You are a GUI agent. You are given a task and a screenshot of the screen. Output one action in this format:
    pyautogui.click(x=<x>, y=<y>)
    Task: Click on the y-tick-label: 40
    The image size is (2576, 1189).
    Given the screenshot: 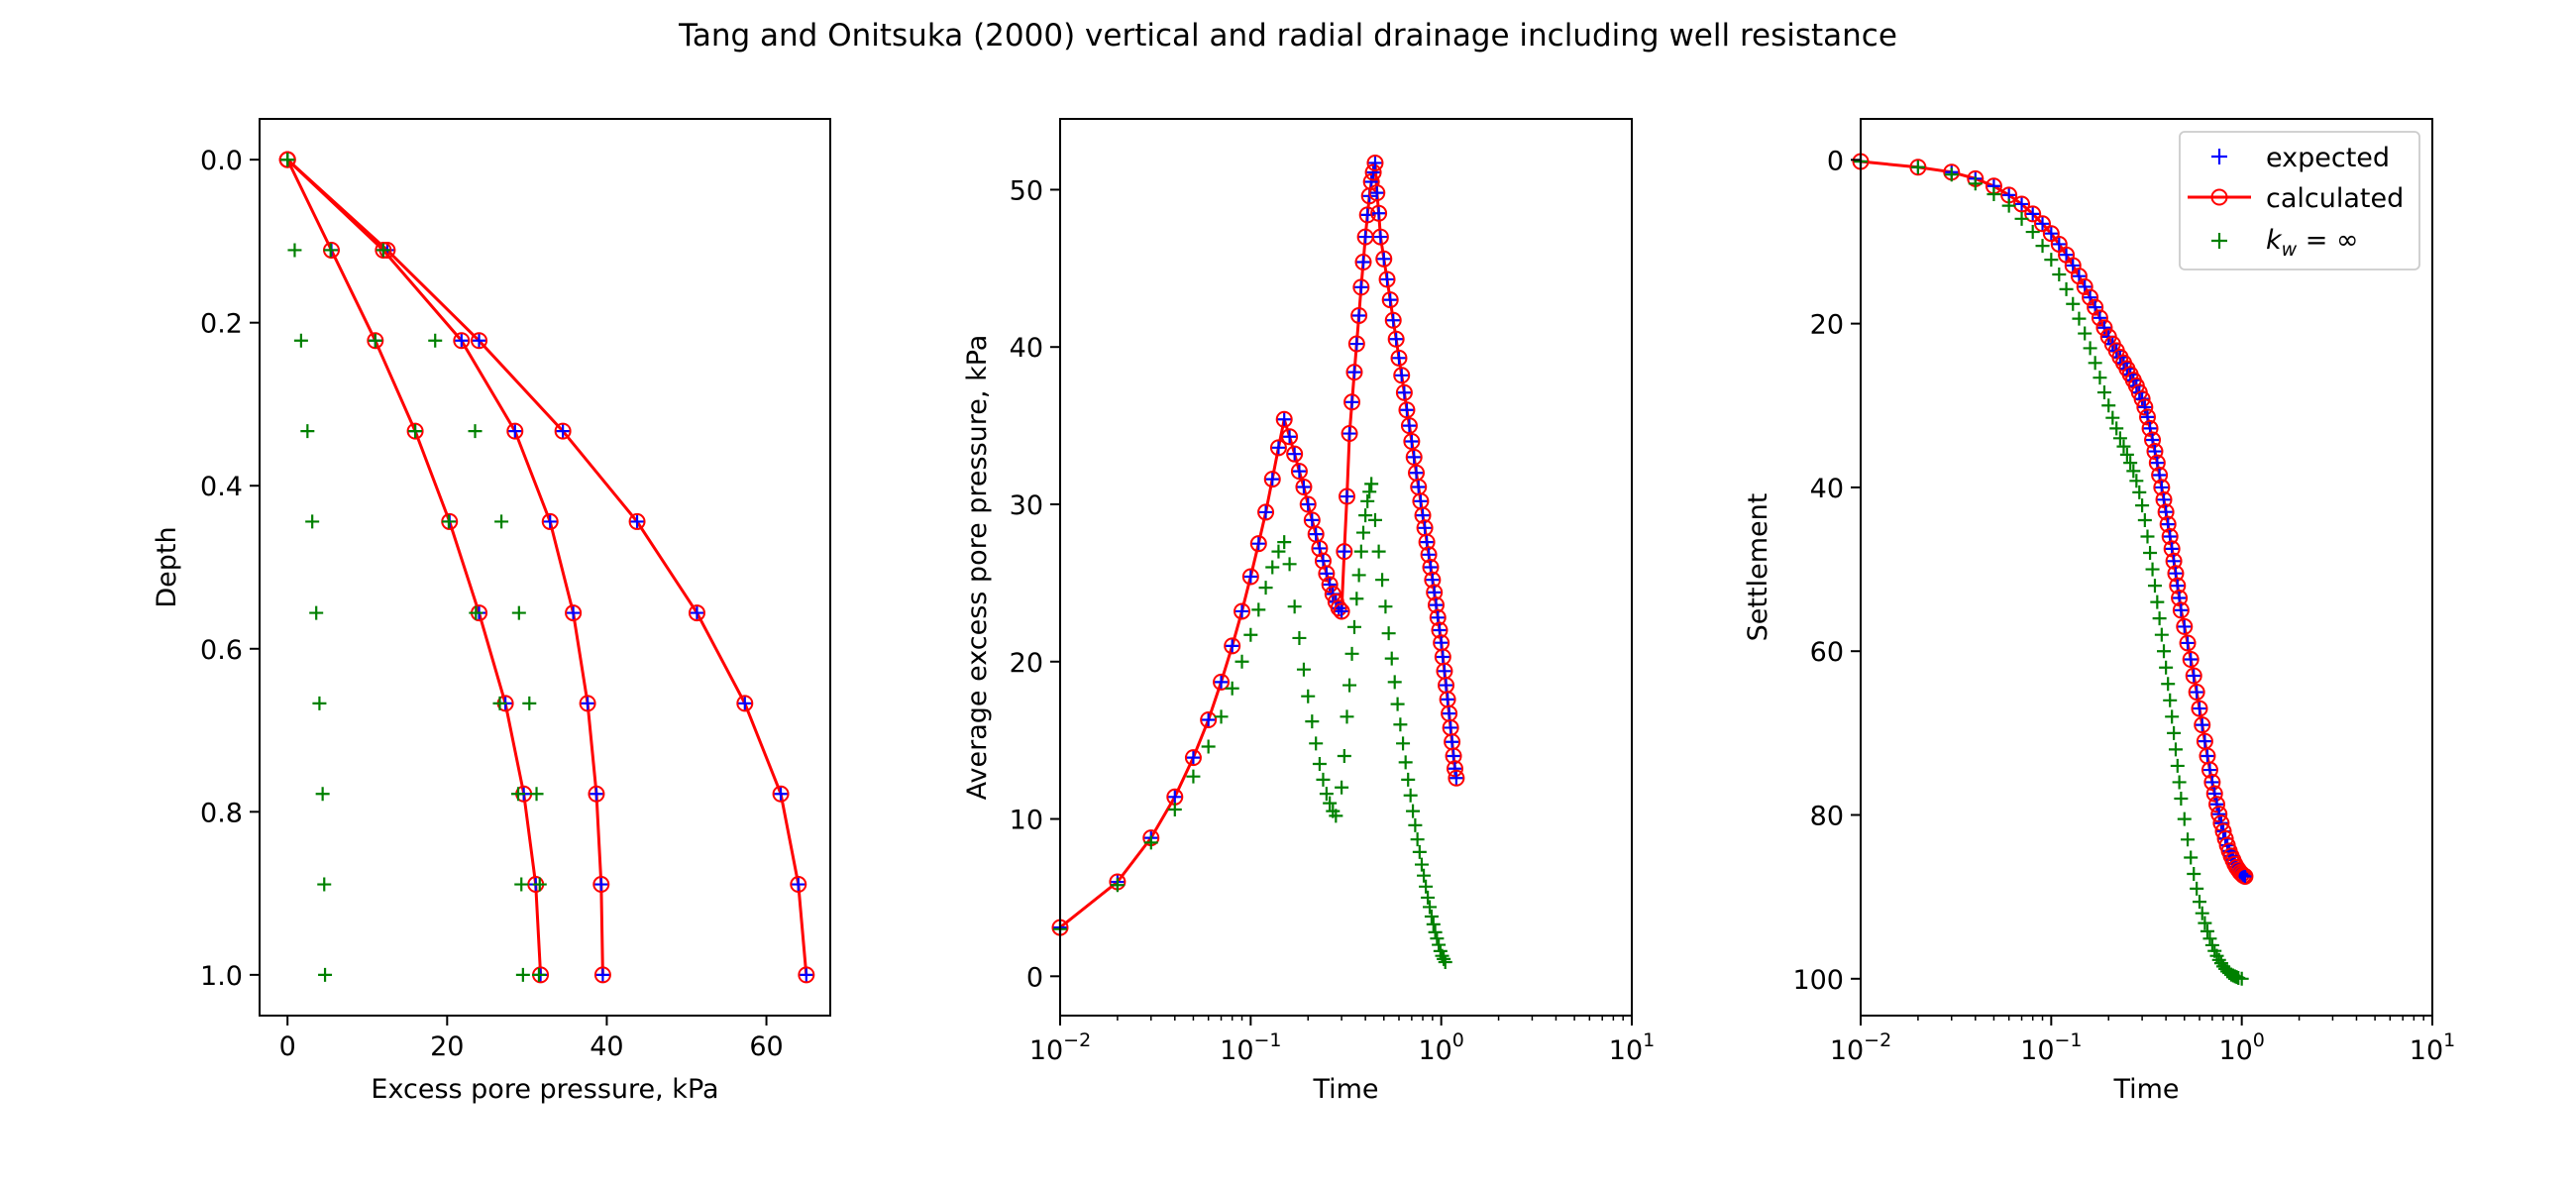 What is the action you would take?
    pyautogui.click(x=1827, y=489)
    